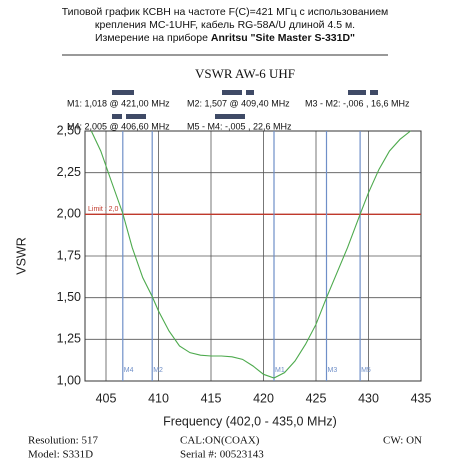  Describe the element at coordinates (158, 398) in the screenshot. I see `x-tick-label: 410` at that location.